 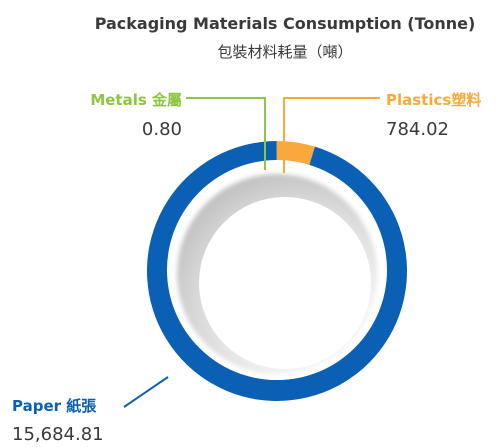 I want to click on donut-hole-highlight, so click(x=285, y=283).